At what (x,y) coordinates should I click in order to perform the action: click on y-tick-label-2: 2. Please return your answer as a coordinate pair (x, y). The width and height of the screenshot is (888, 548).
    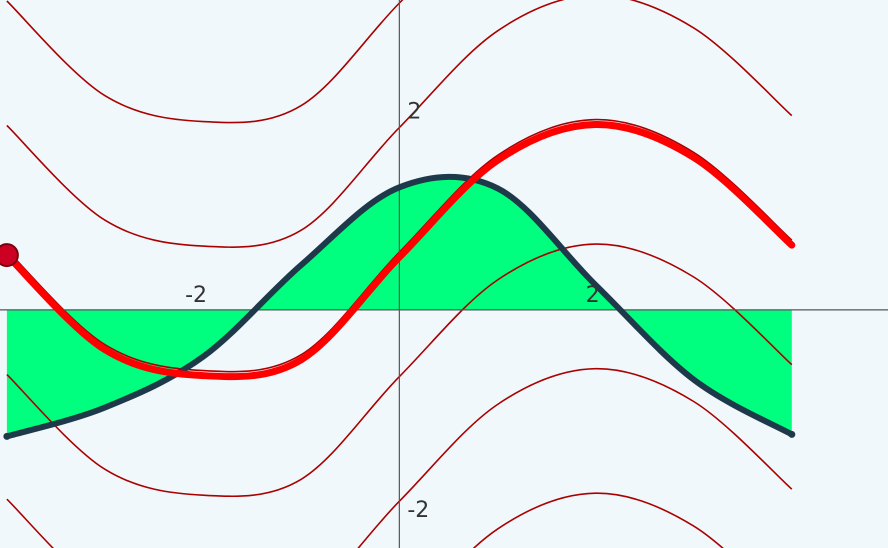
    Looking at the image, I should click on (414, 112).